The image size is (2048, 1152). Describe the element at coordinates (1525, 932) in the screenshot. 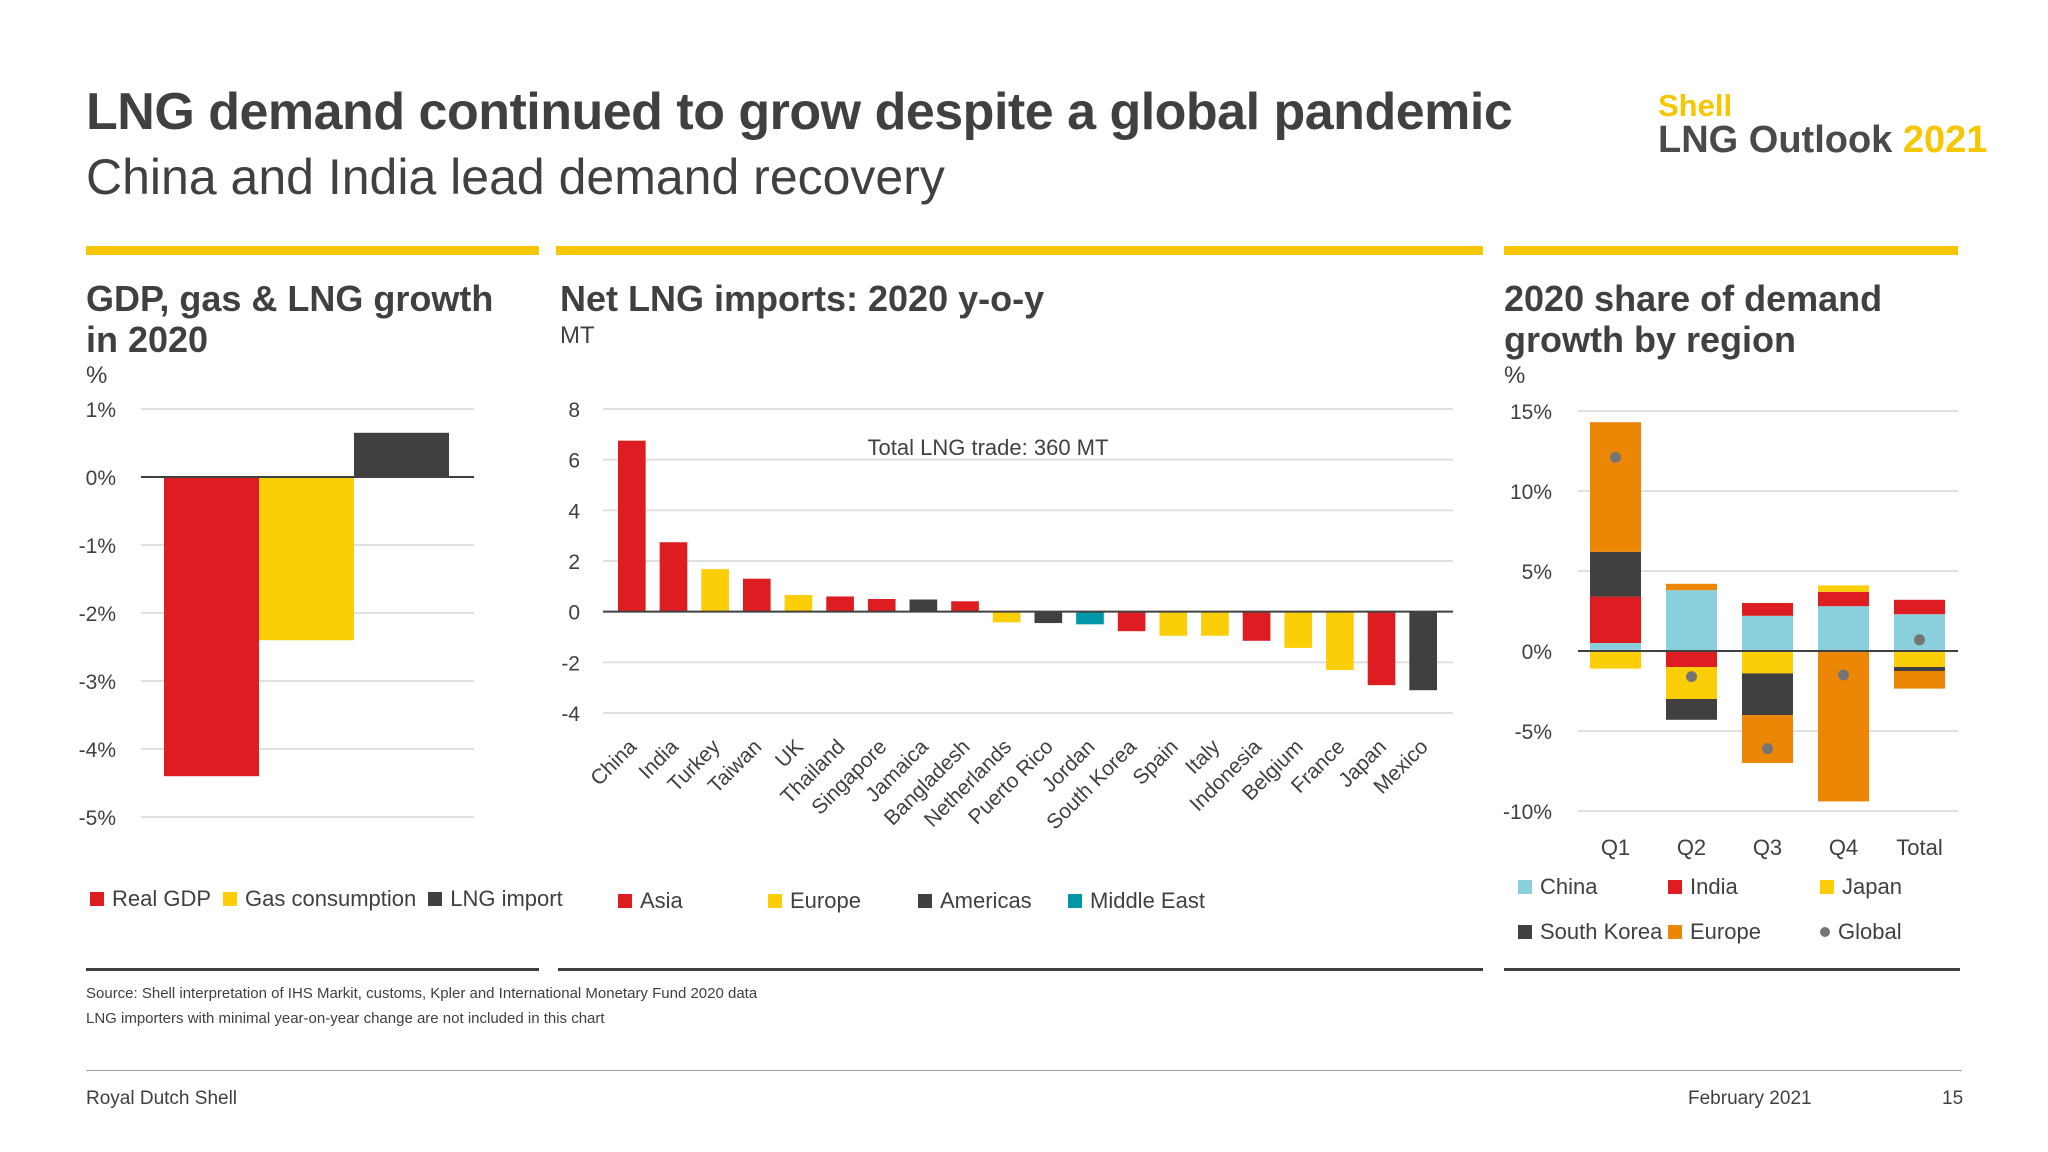

I see `legend-swatch-south-korea` at that location.